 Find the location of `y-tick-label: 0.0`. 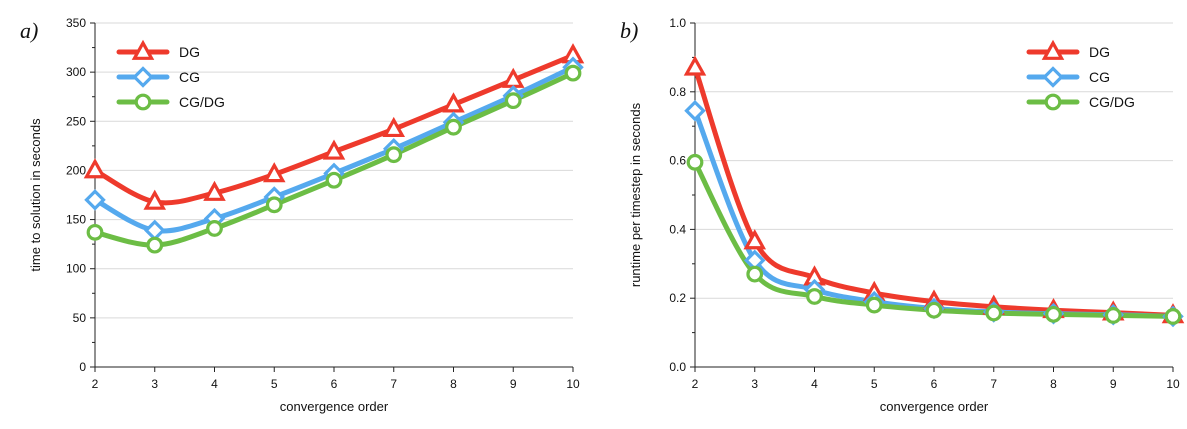

y-tick-label: 0.0 is located at coordinates (677, 367).